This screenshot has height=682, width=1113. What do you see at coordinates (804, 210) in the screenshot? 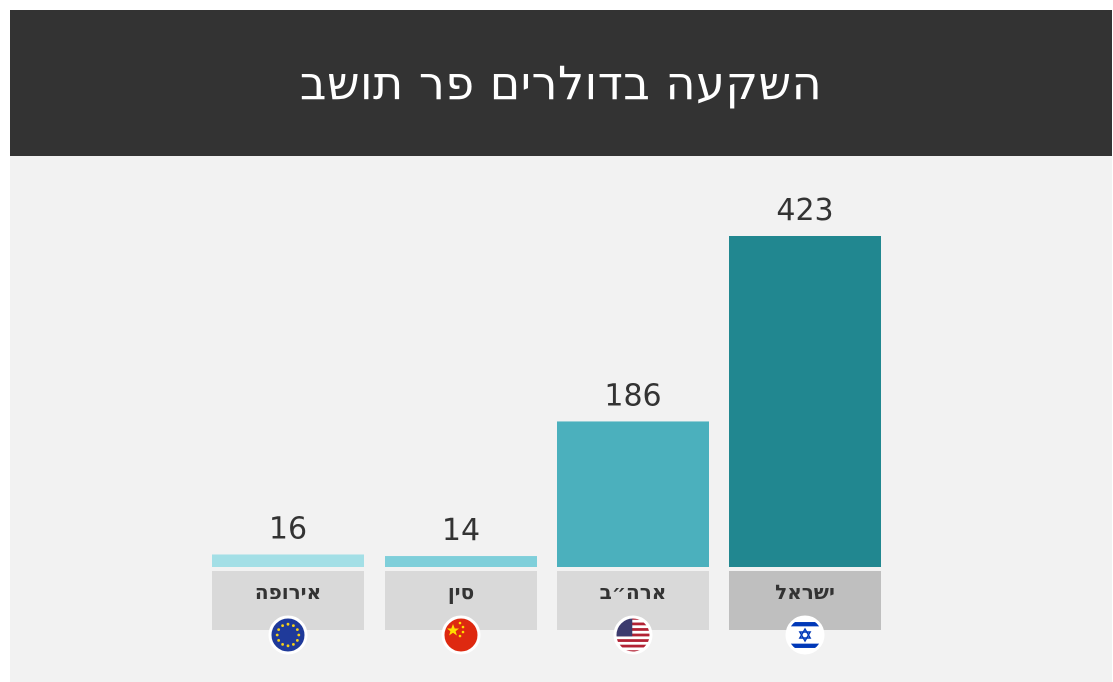
I see `data-label: 423` at bounding box center [804, 210].